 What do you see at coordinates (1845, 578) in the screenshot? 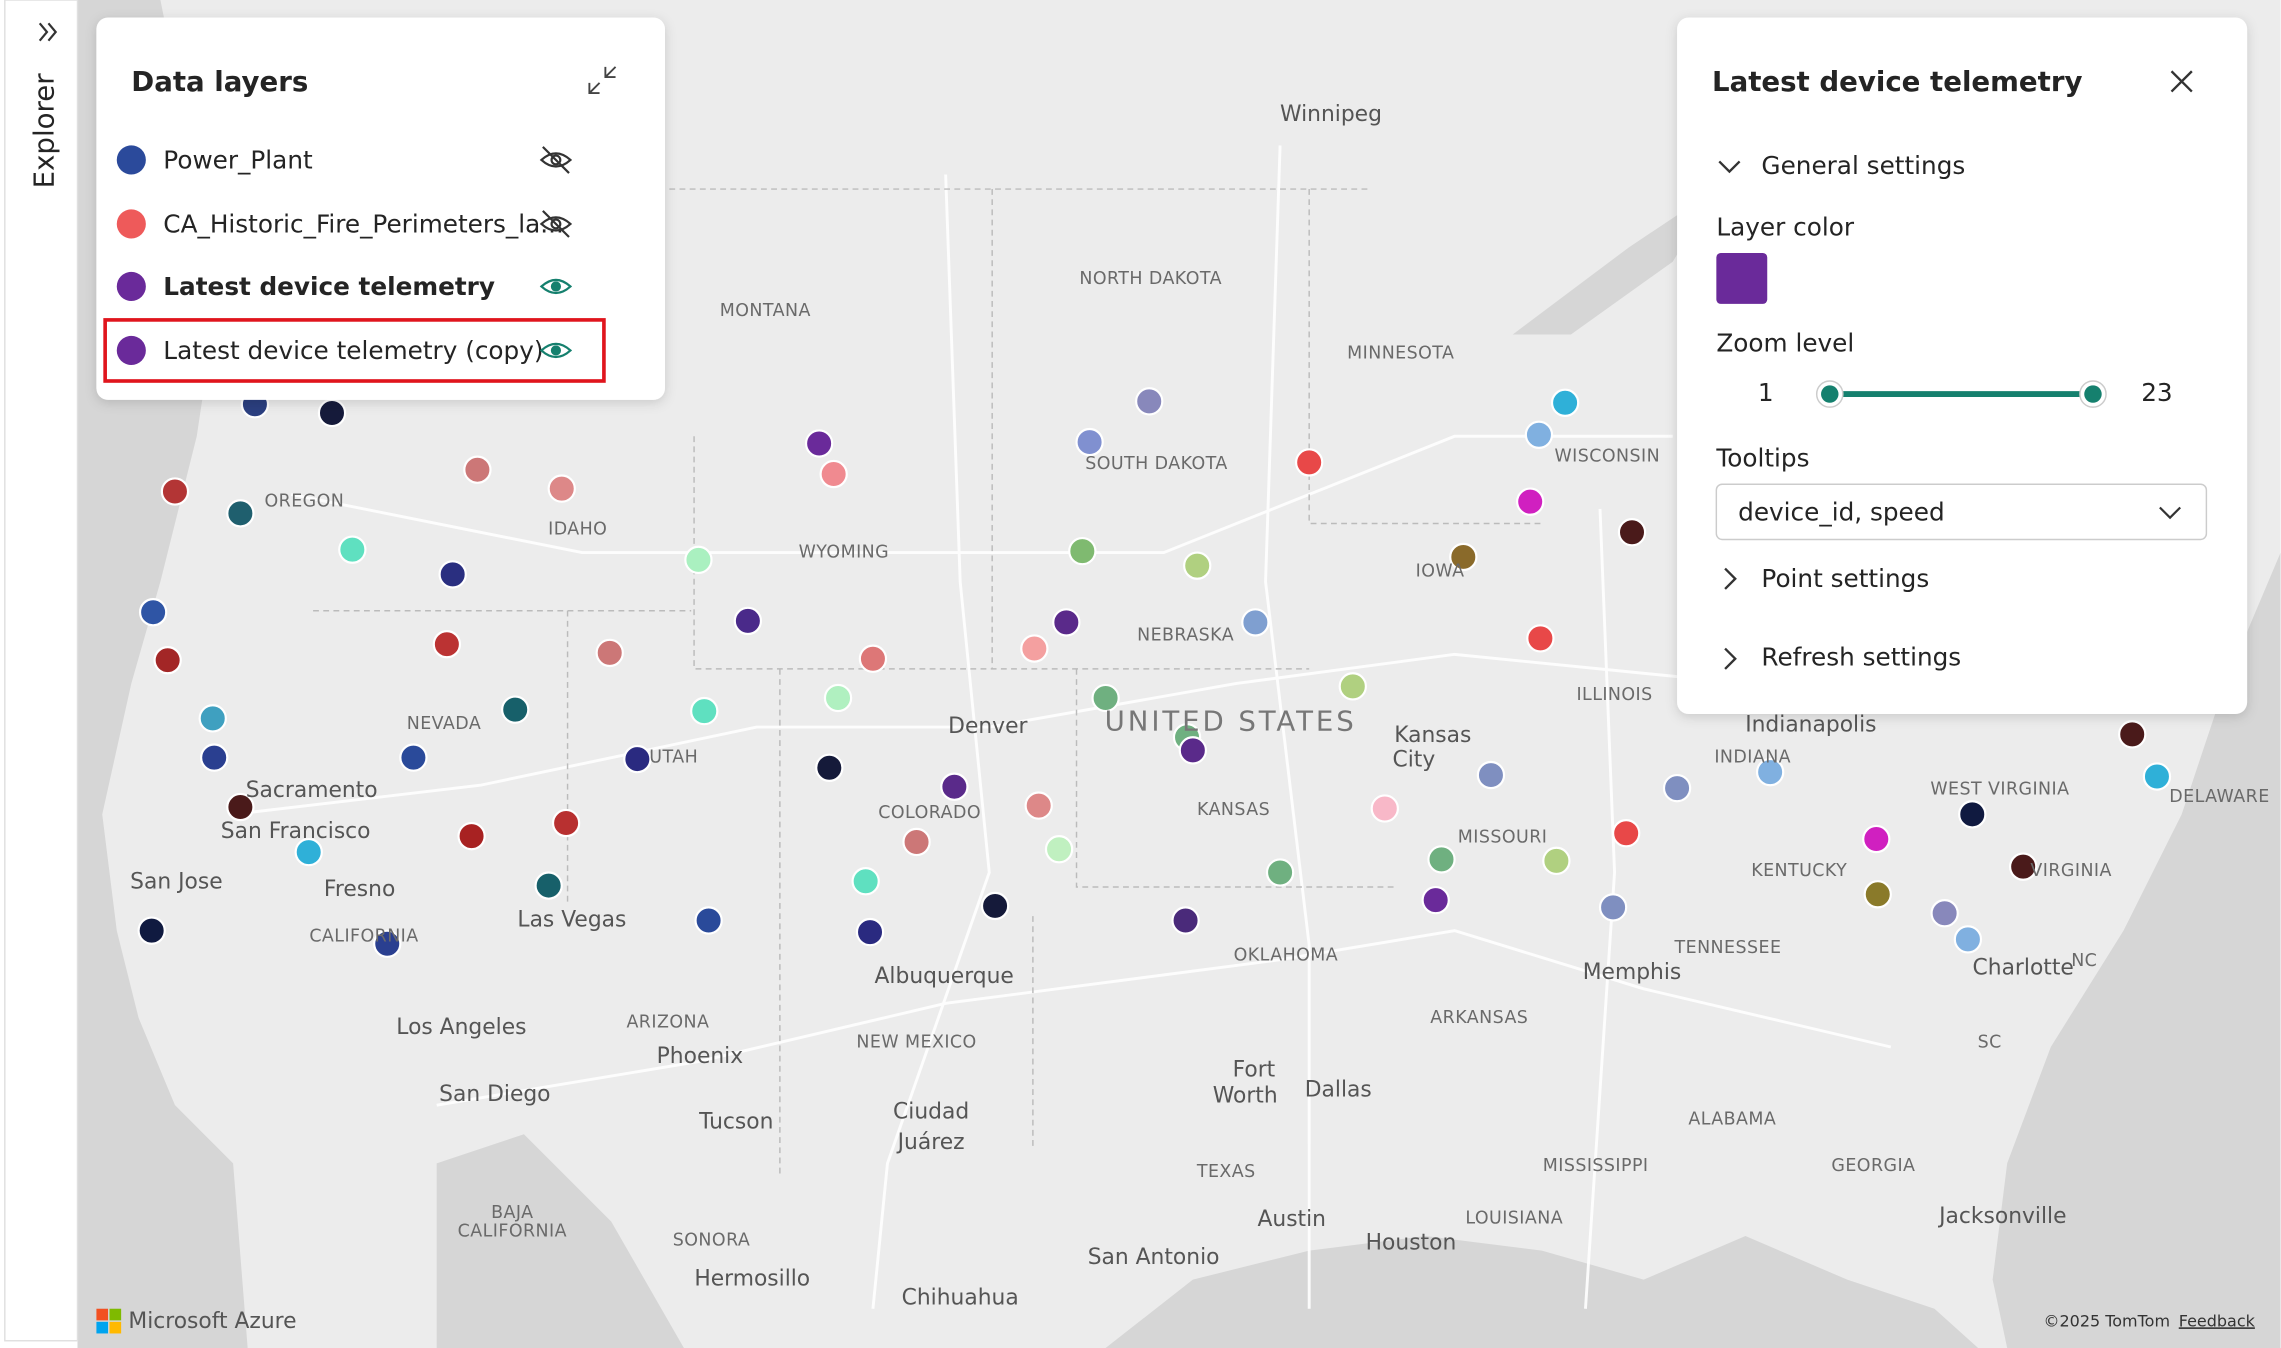
I see `section-header: Point settings` at bounding box center [1845, 578].